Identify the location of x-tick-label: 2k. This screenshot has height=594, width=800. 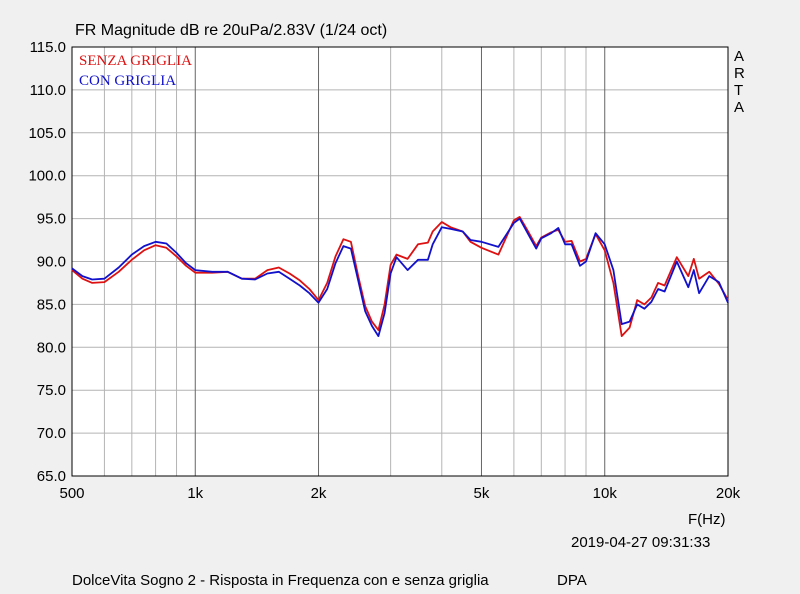
(319, 493).